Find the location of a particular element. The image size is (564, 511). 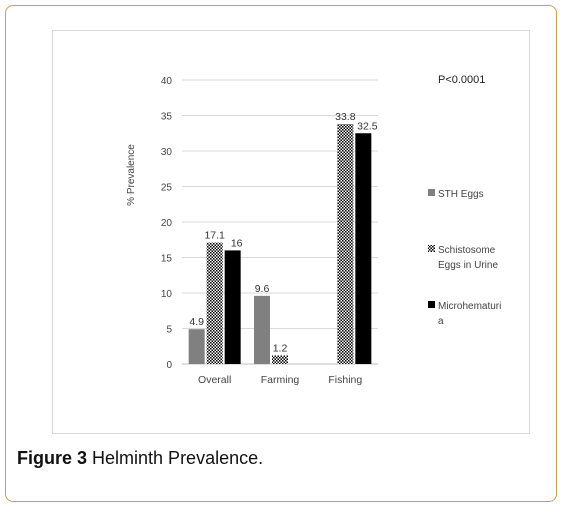

y-tick-label: 25 is located at coordinates (167, 188).